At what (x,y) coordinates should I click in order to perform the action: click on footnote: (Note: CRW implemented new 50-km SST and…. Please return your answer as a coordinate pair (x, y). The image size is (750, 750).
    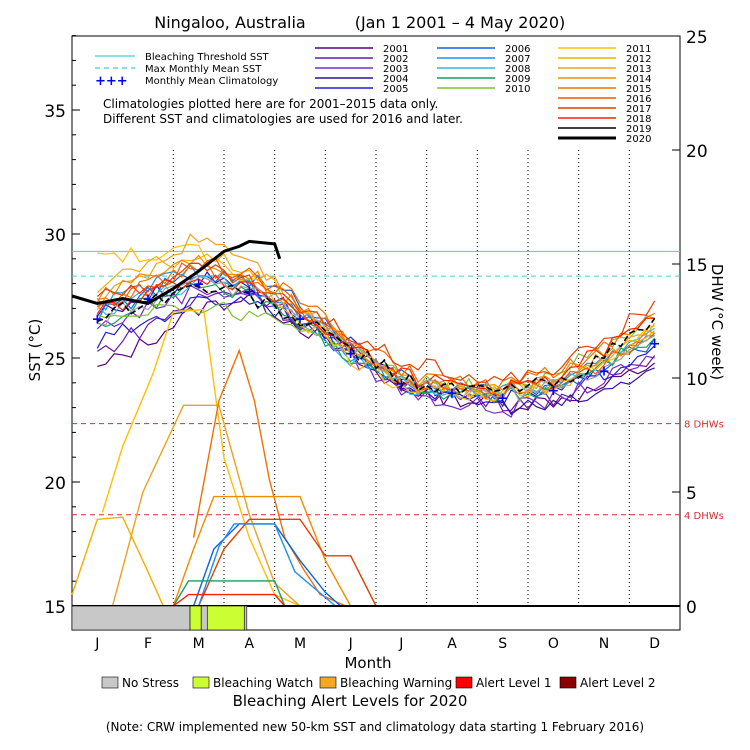
    Looking at the image, I should click on (375, 727).